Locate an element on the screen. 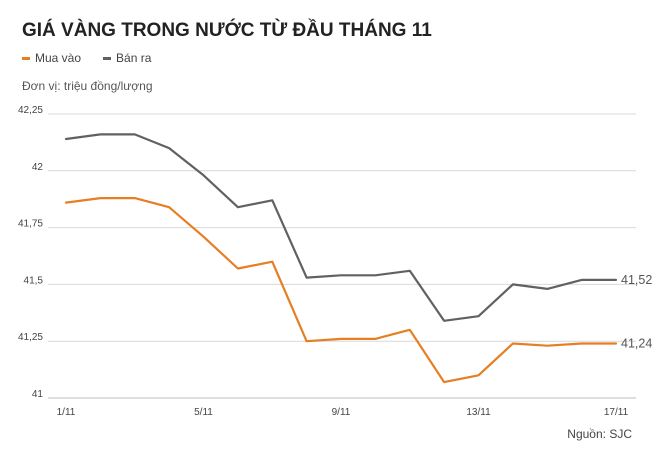 The width and height of the screenshot is (660, 458). end-label-buy: 41,24 is located at coordinates (636, 343).